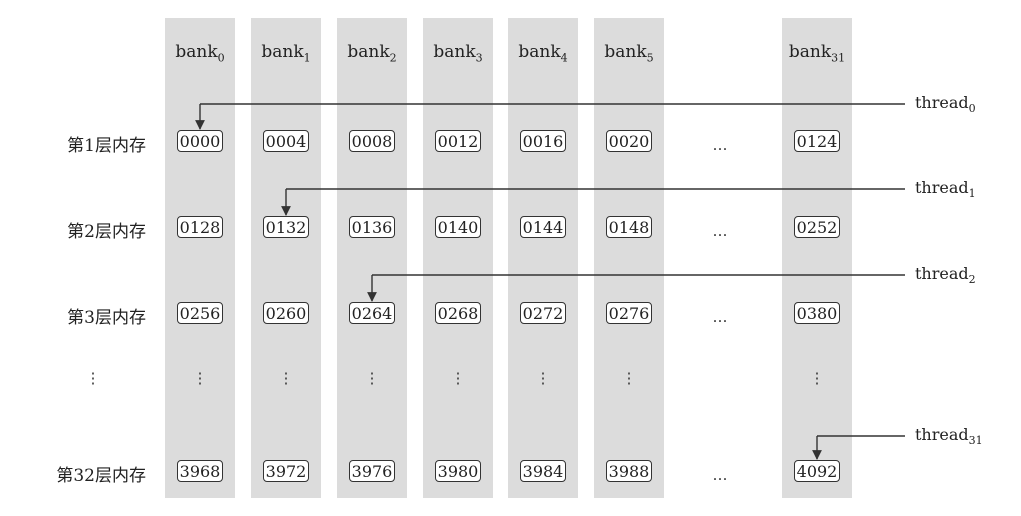 The image size is (1021, 516). I want to click on bank-label: bank2, so click(372, 53).